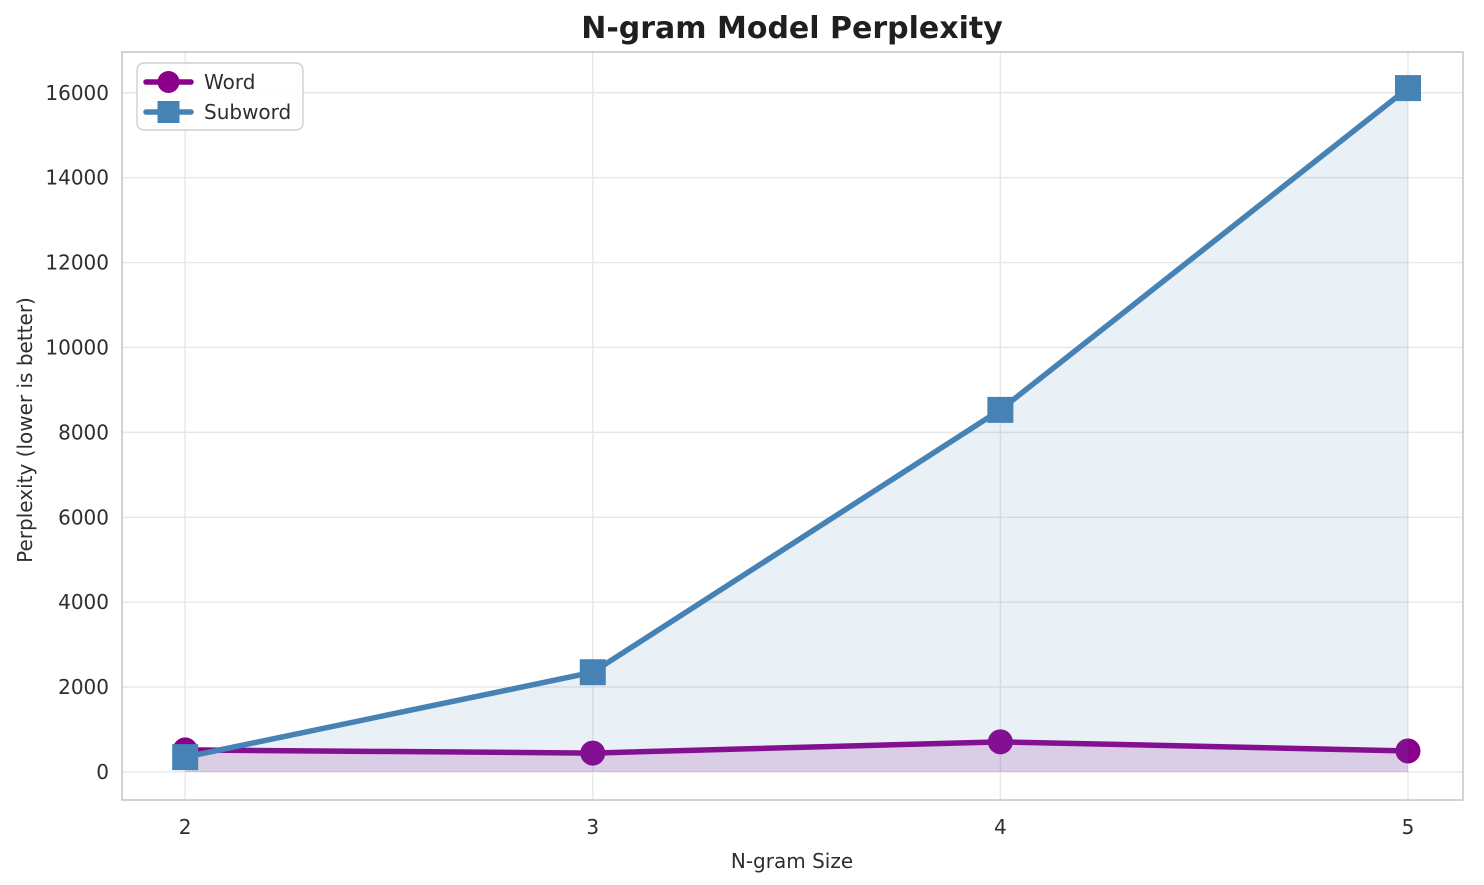  What do you see at coordinates (792, 28) in the screenshot?
I see `chart-title: N-gram Model Perplexity` at bounding box center [792, 28].